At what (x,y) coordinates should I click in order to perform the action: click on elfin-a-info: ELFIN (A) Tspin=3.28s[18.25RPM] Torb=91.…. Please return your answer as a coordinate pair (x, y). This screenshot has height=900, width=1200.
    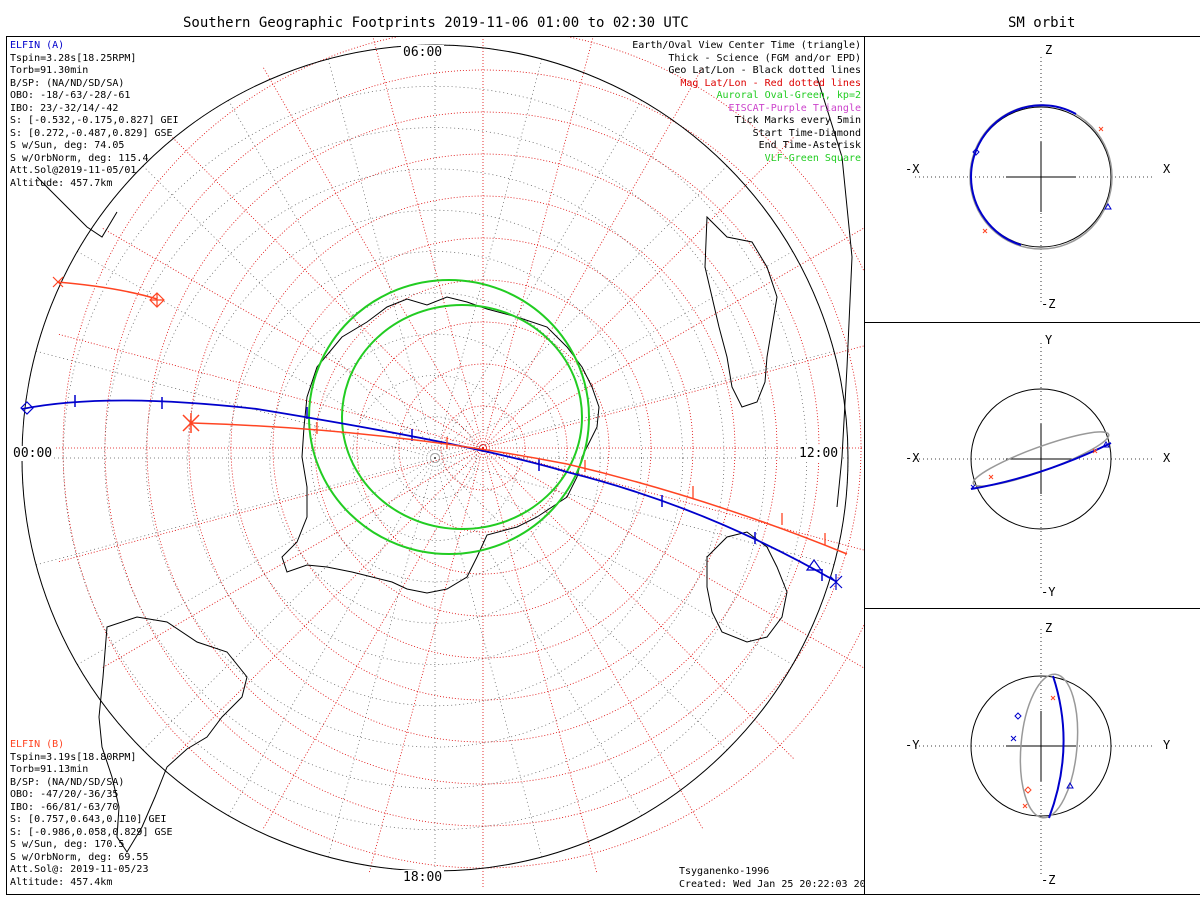
    Looking at the image, I should click on (94, 115).